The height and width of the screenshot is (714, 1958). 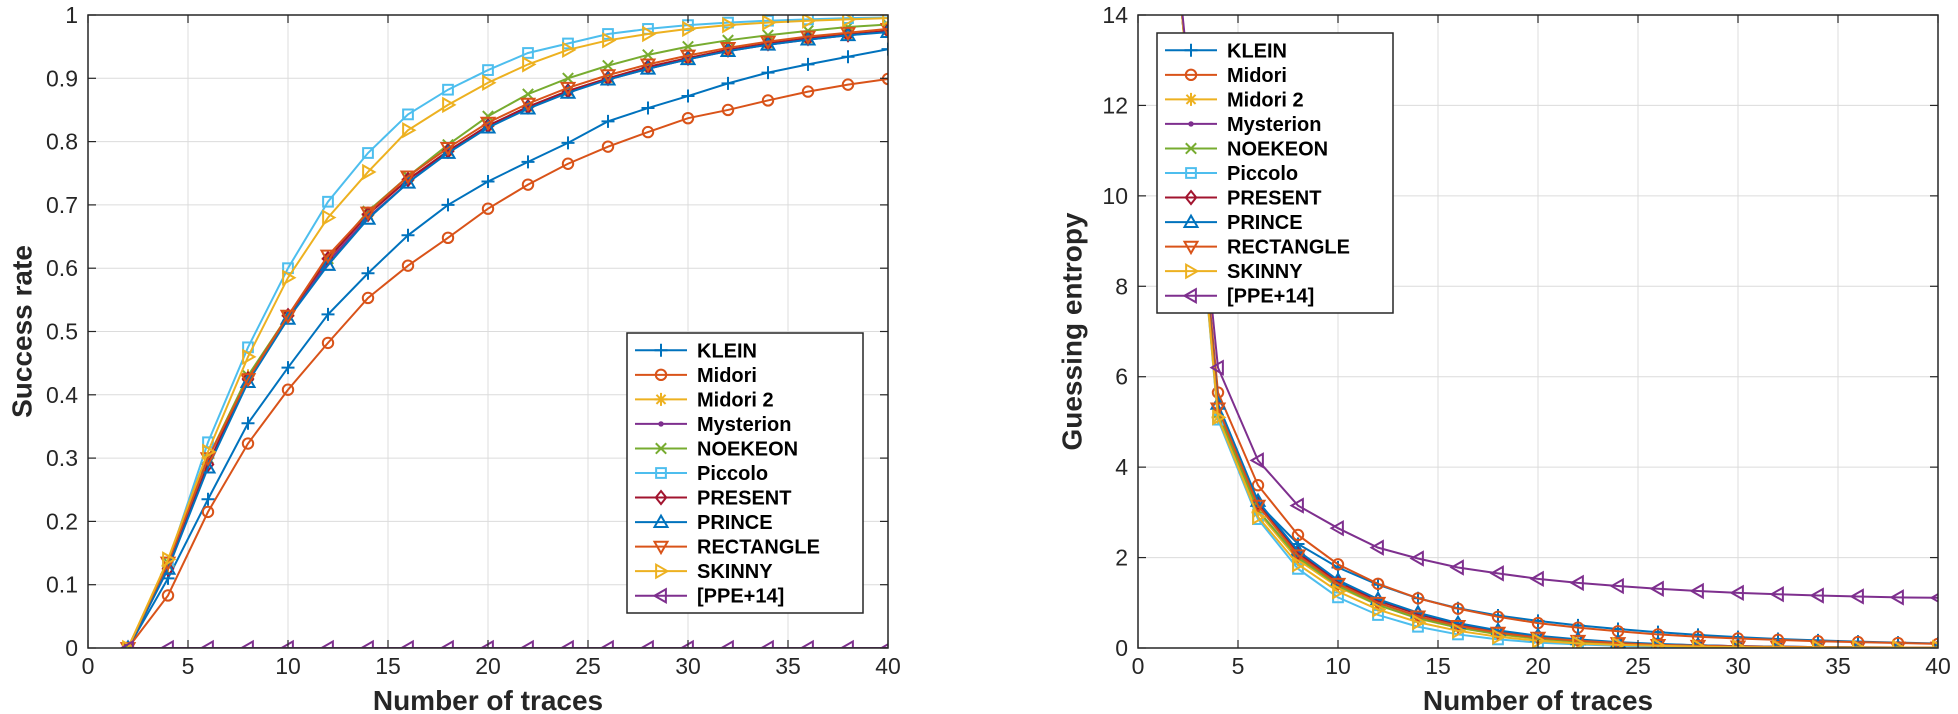 What do you see at coordinates (1243, 125) in the screenshot?
I see `legend-entry-mysterion: Mysterion` at bounding box center [1243, 125].